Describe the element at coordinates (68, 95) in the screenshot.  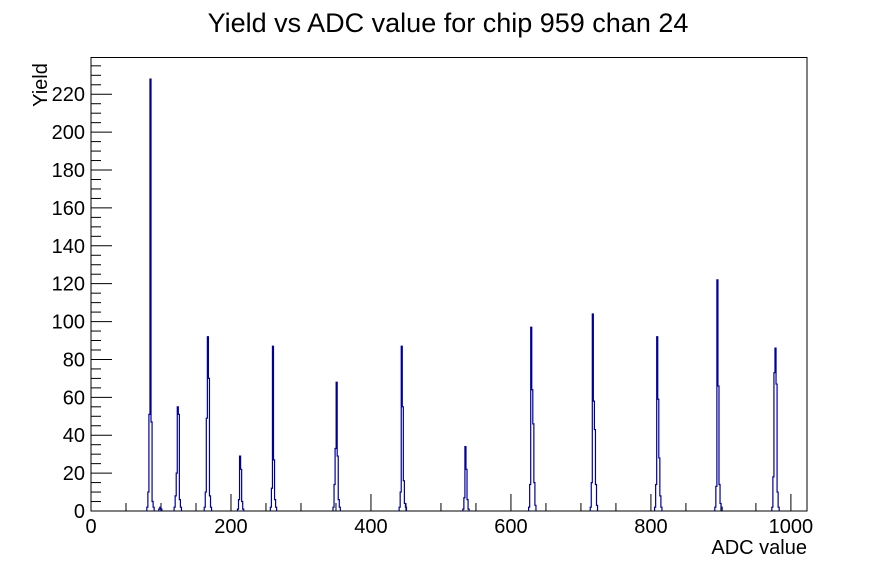
I see `y-tick-label: 220` at that location.